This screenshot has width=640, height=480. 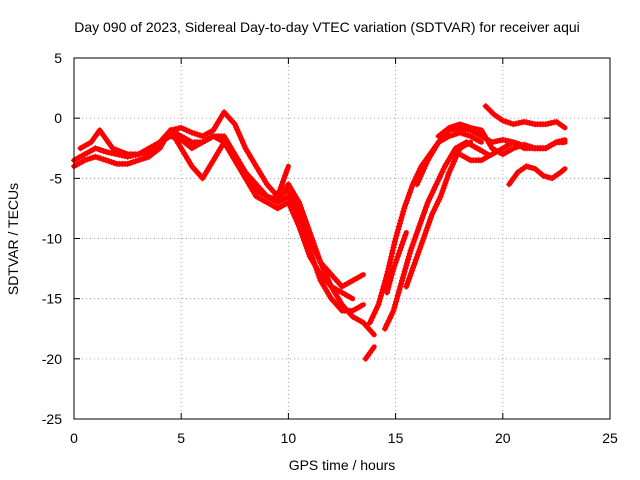 What do you see at coordinates (289, 438) in the screenshot?
I see `x-tick-label: 10` at bounding box center [289, 438].